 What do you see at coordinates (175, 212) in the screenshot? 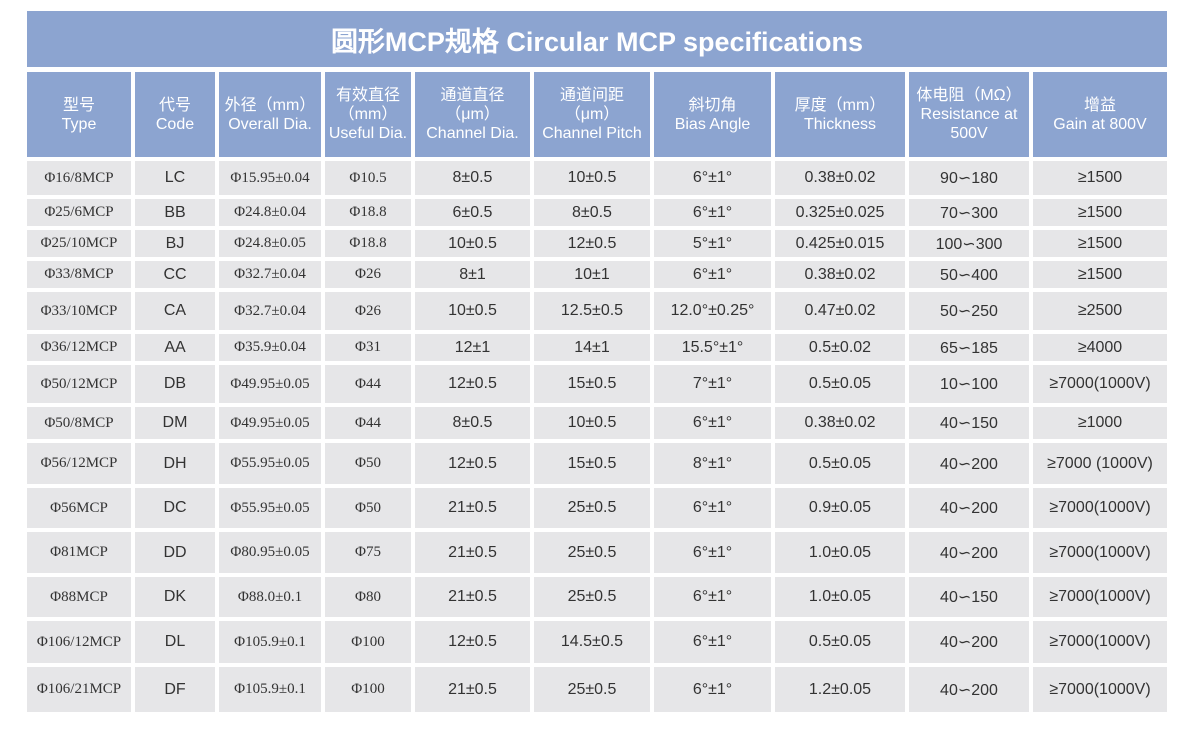
I see `table-cell: BB` at bounding box center [175, 212].